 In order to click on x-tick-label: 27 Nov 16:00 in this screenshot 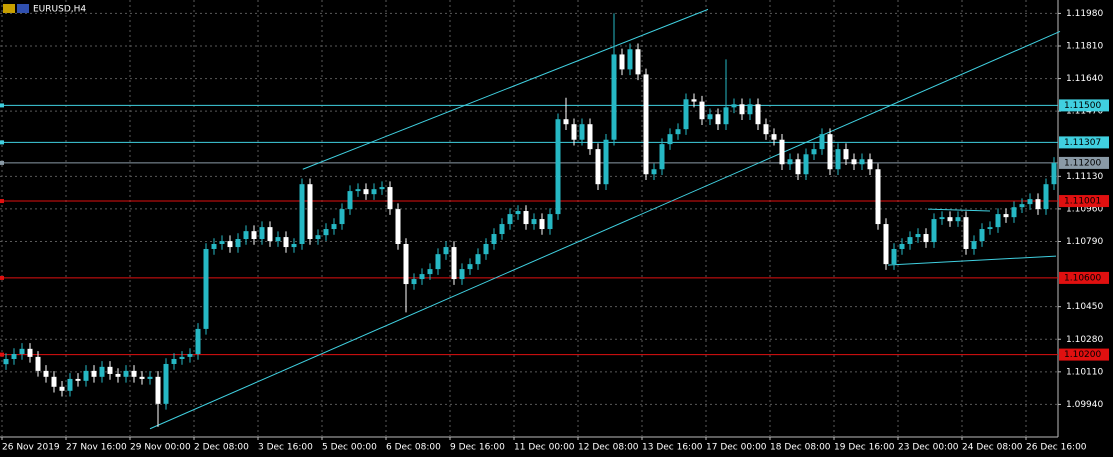, I will do `click(96, 448)`.